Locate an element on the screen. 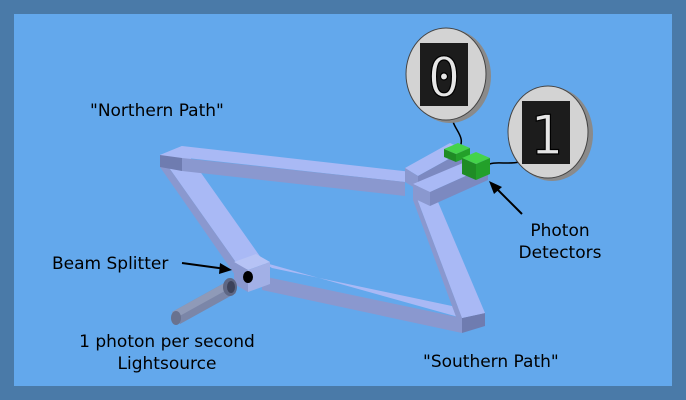 The height and width of the screenshot is (400, 686). northern-path-label: "Northern Path" is located at coordinates (157, 111).